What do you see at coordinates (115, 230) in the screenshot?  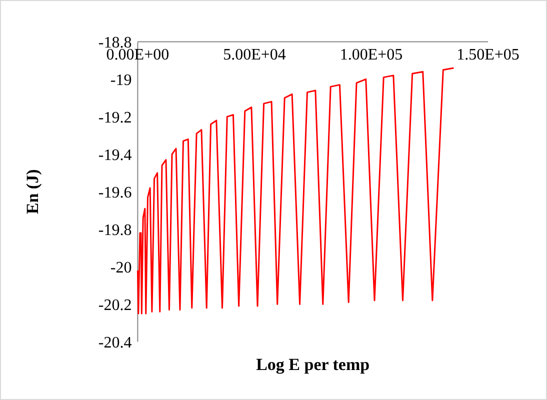 I see `y-tick-label: -19.8` at bounding box center [115, 230].